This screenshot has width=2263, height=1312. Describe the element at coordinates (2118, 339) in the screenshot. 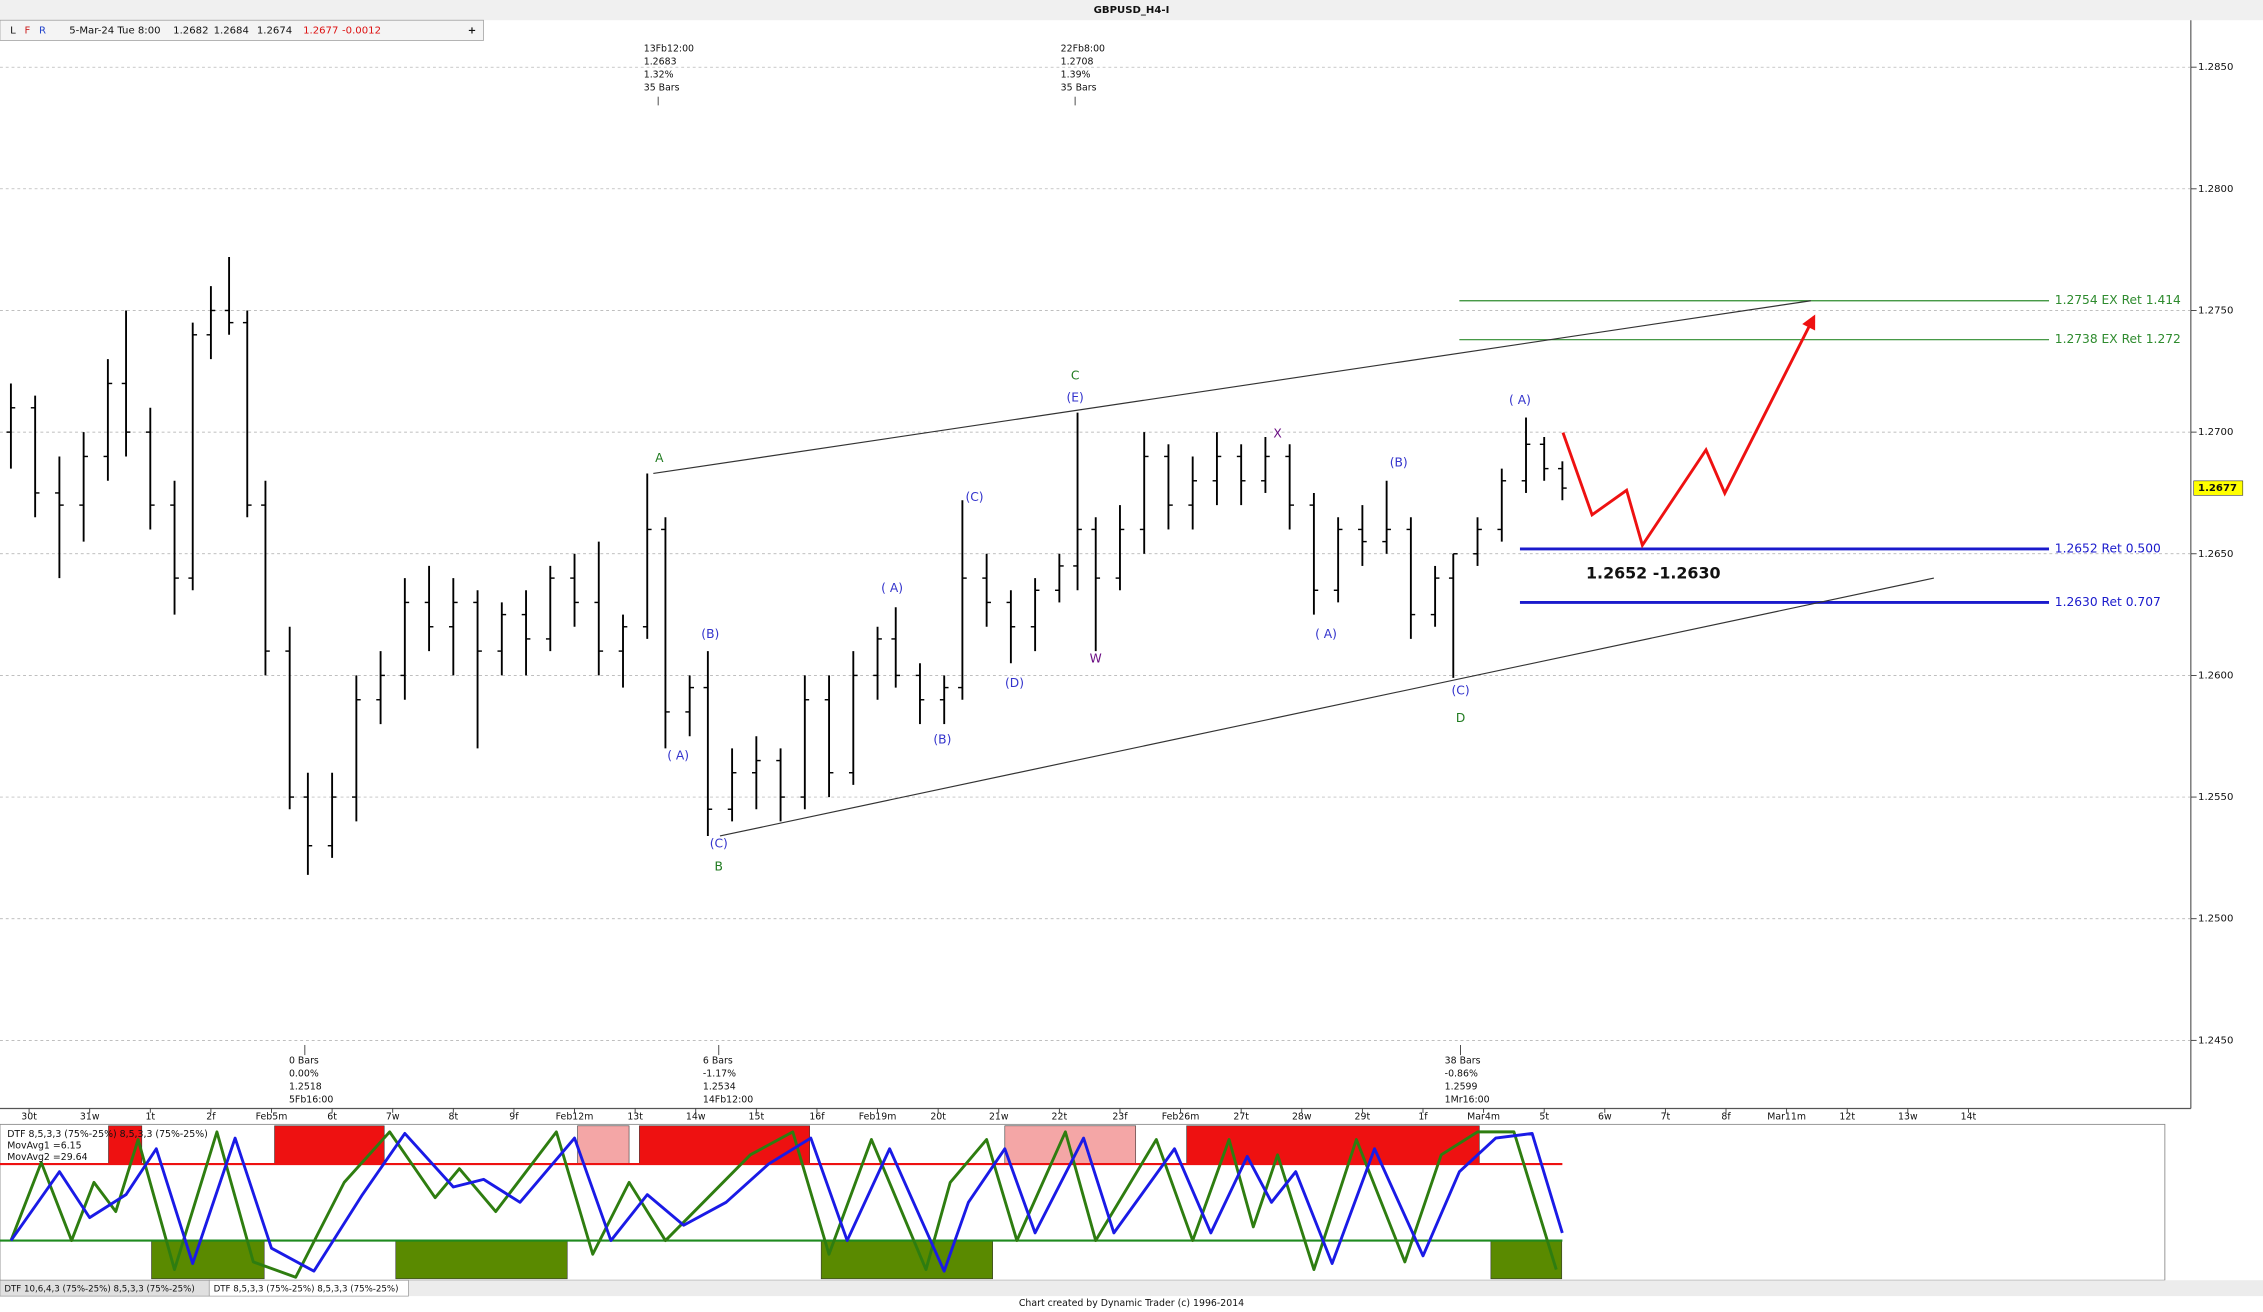

I see `level-label: 1.2738 EX Ret 1.272` at that location.